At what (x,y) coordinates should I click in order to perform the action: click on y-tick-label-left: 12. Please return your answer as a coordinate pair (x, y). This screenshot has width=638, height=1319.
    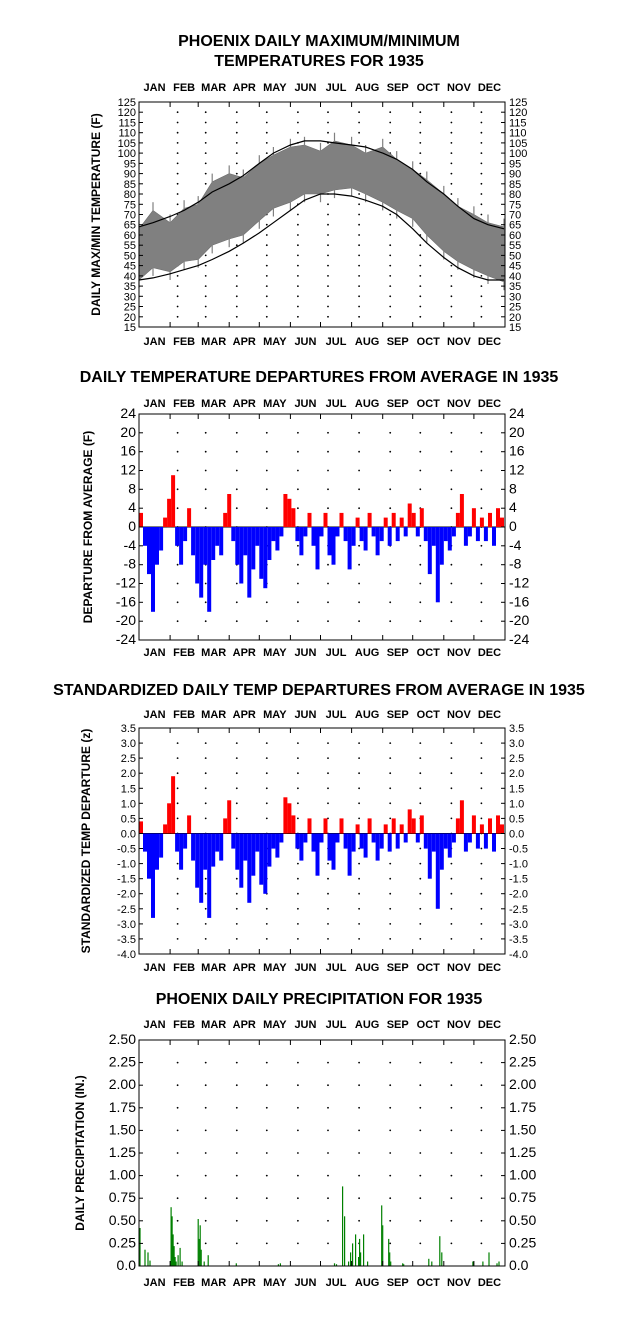
    Looking at the image, I should click on (128, 470).